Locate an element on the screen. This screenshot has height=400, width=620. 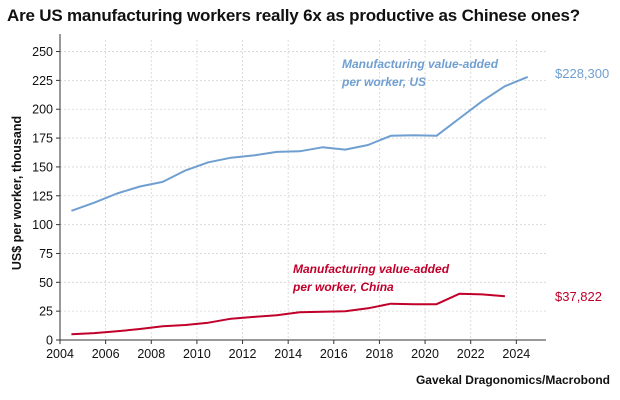
x-tick-label: 2006 is located at coordinates (106, 354).